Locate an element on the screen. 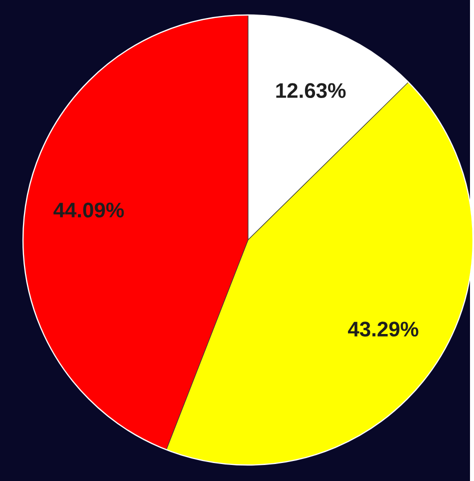  data-label: 43.29% is located at coordinates (383, 329).